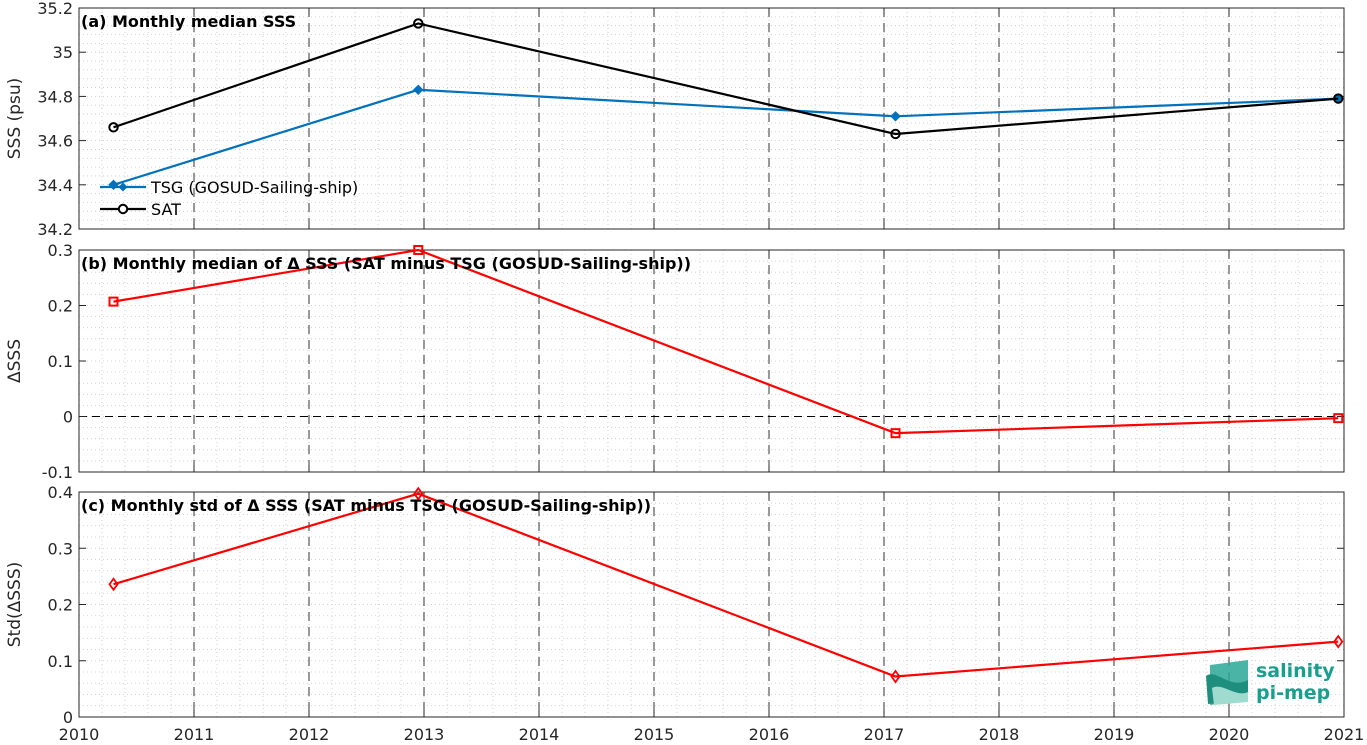 The width and height of the screenshot is (1367, 745). I want to click on logo-text-salinity: salinity, so click(1295, 671).